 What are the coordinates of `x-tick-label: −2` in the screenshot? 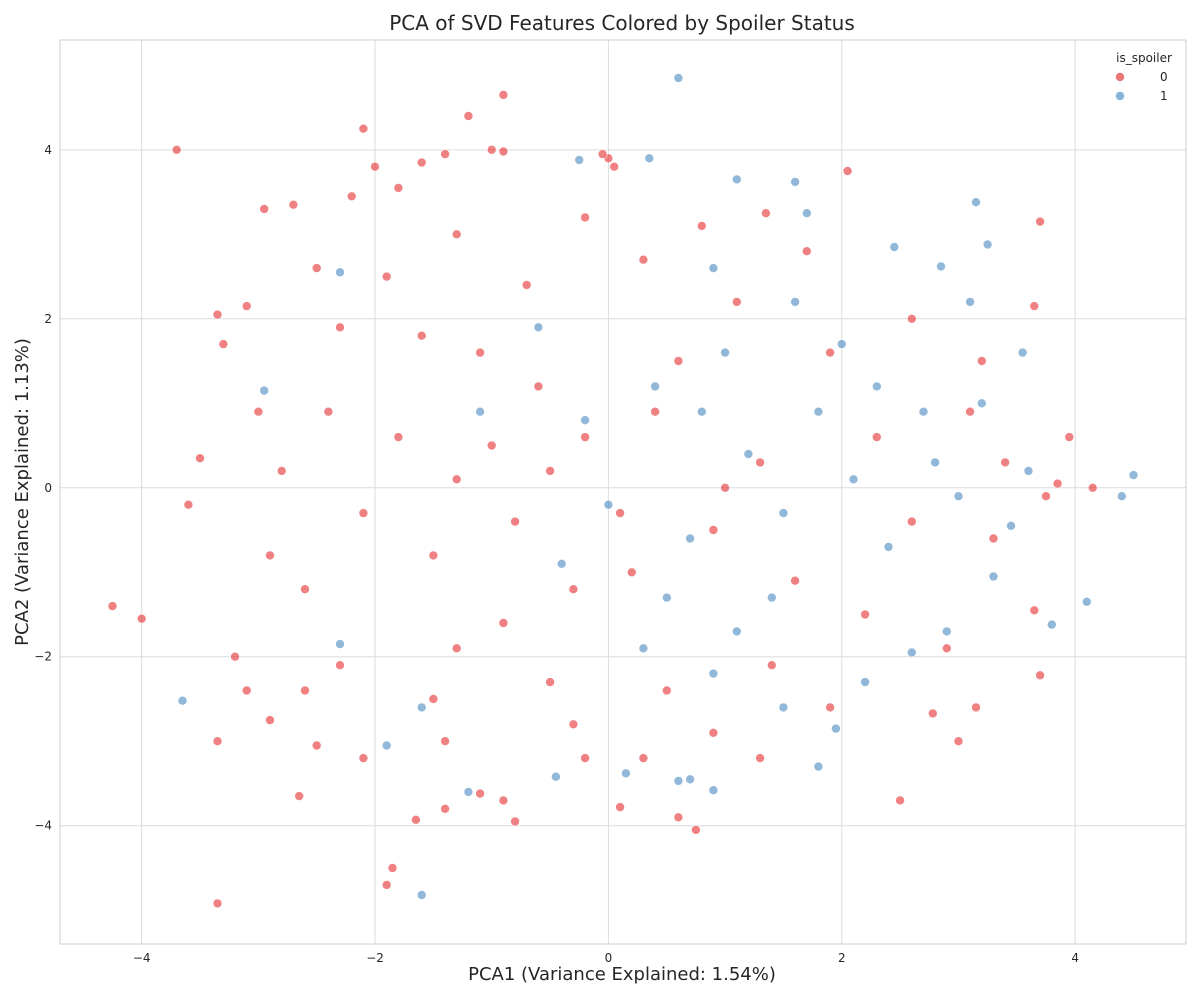 It's located at (375, 958).